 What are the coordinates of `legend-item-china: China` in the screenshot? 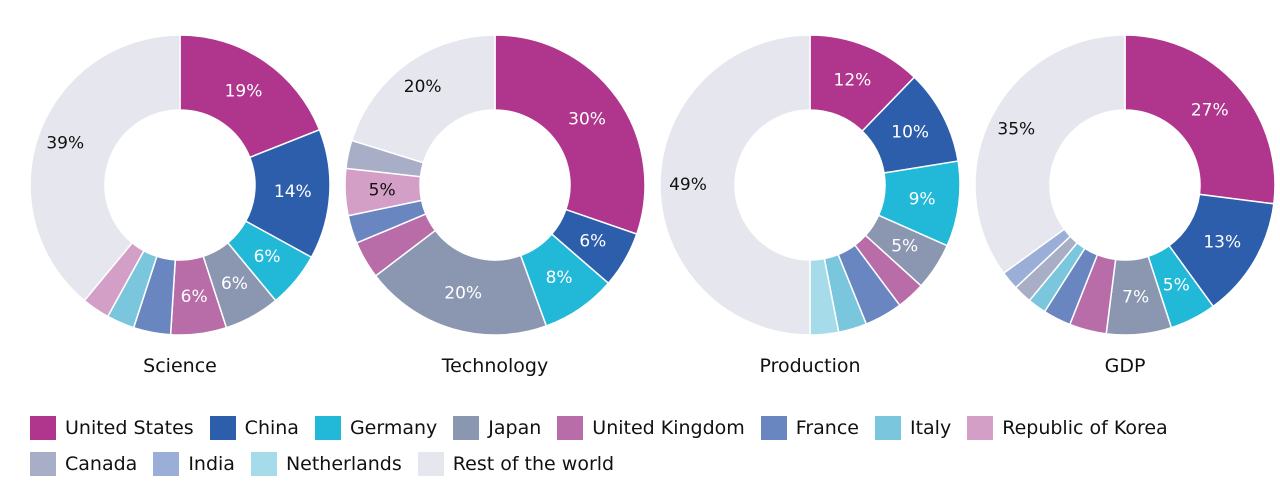 It's located at (254, 427).